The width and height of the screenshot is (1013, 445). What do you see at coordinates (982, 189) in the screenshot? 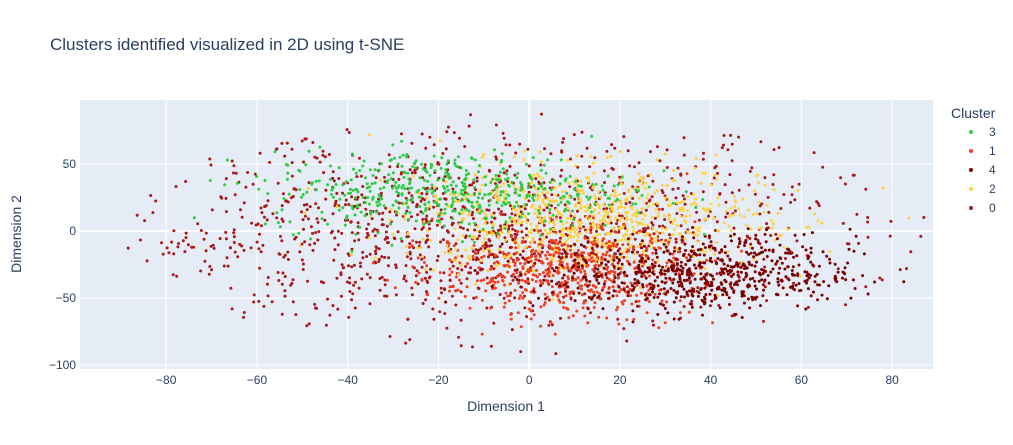
I see `legend-item-2: 2` at bounding box center [982, 189].